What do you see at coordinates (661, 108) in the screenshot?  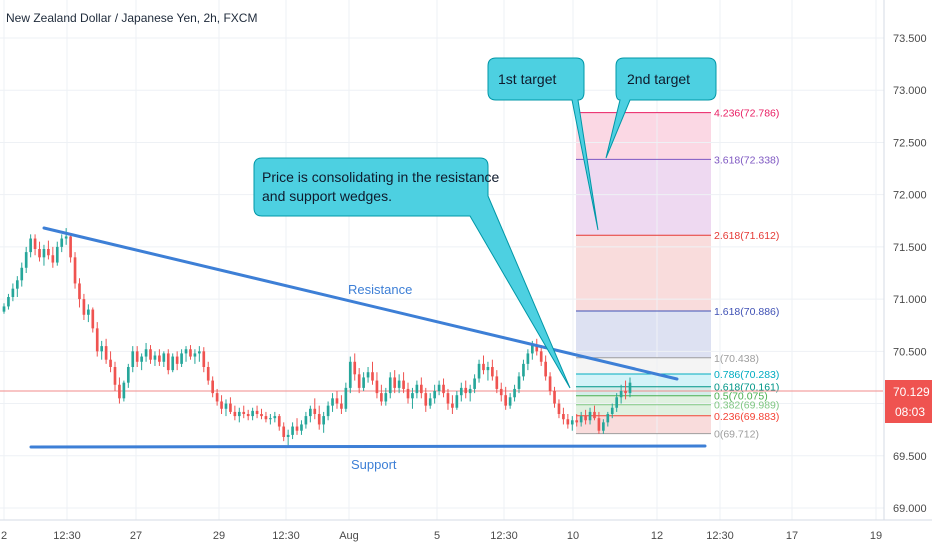 I see `callout-target-2: 2nd target` at bounding box center [661, 108].